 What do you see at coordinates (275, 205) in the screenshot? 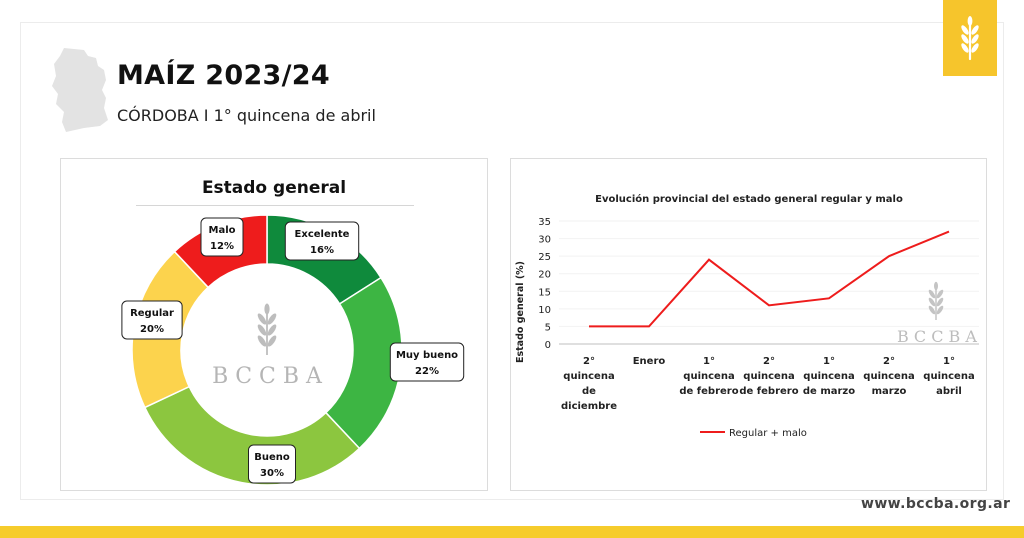
I see `title-divider` at bounding box center [275, 205].